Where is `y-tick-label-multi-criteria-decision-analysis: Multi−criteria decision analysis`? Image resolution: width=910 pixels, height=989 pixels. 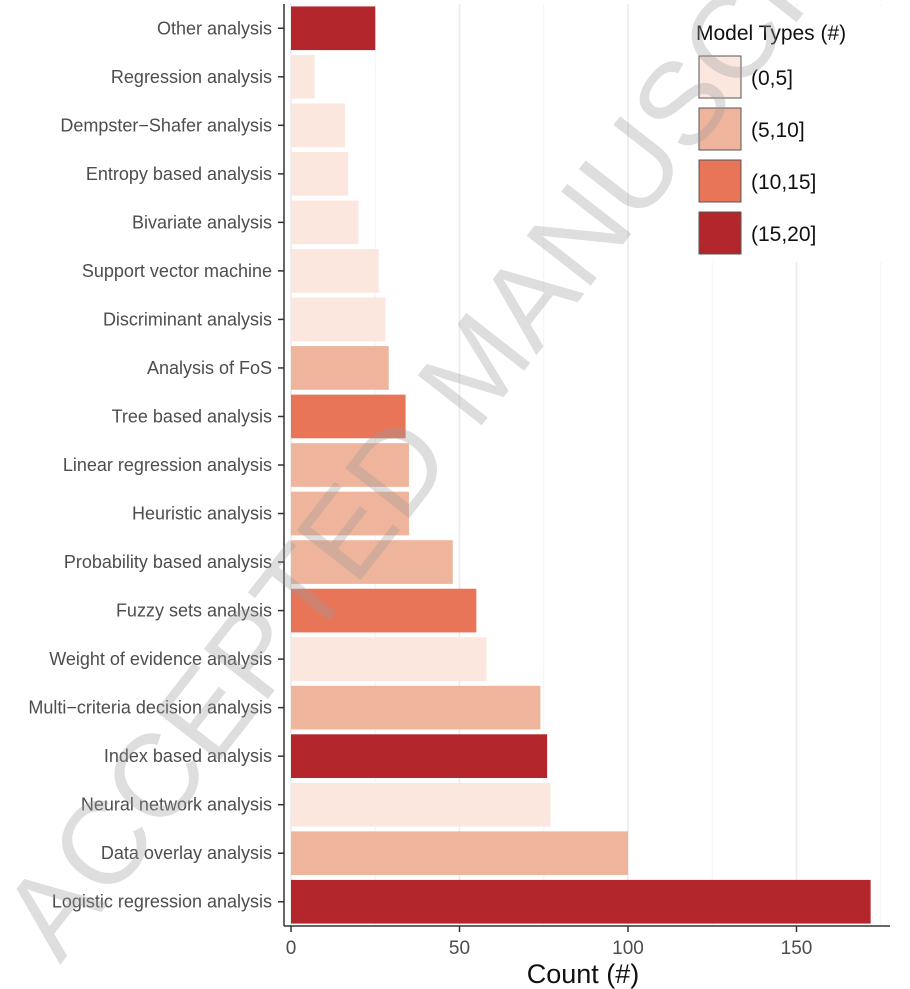 y-tick-label-multi-criteria-decision-analysis: Multi−criteria decision analysis is located at coordinates (150, 708).